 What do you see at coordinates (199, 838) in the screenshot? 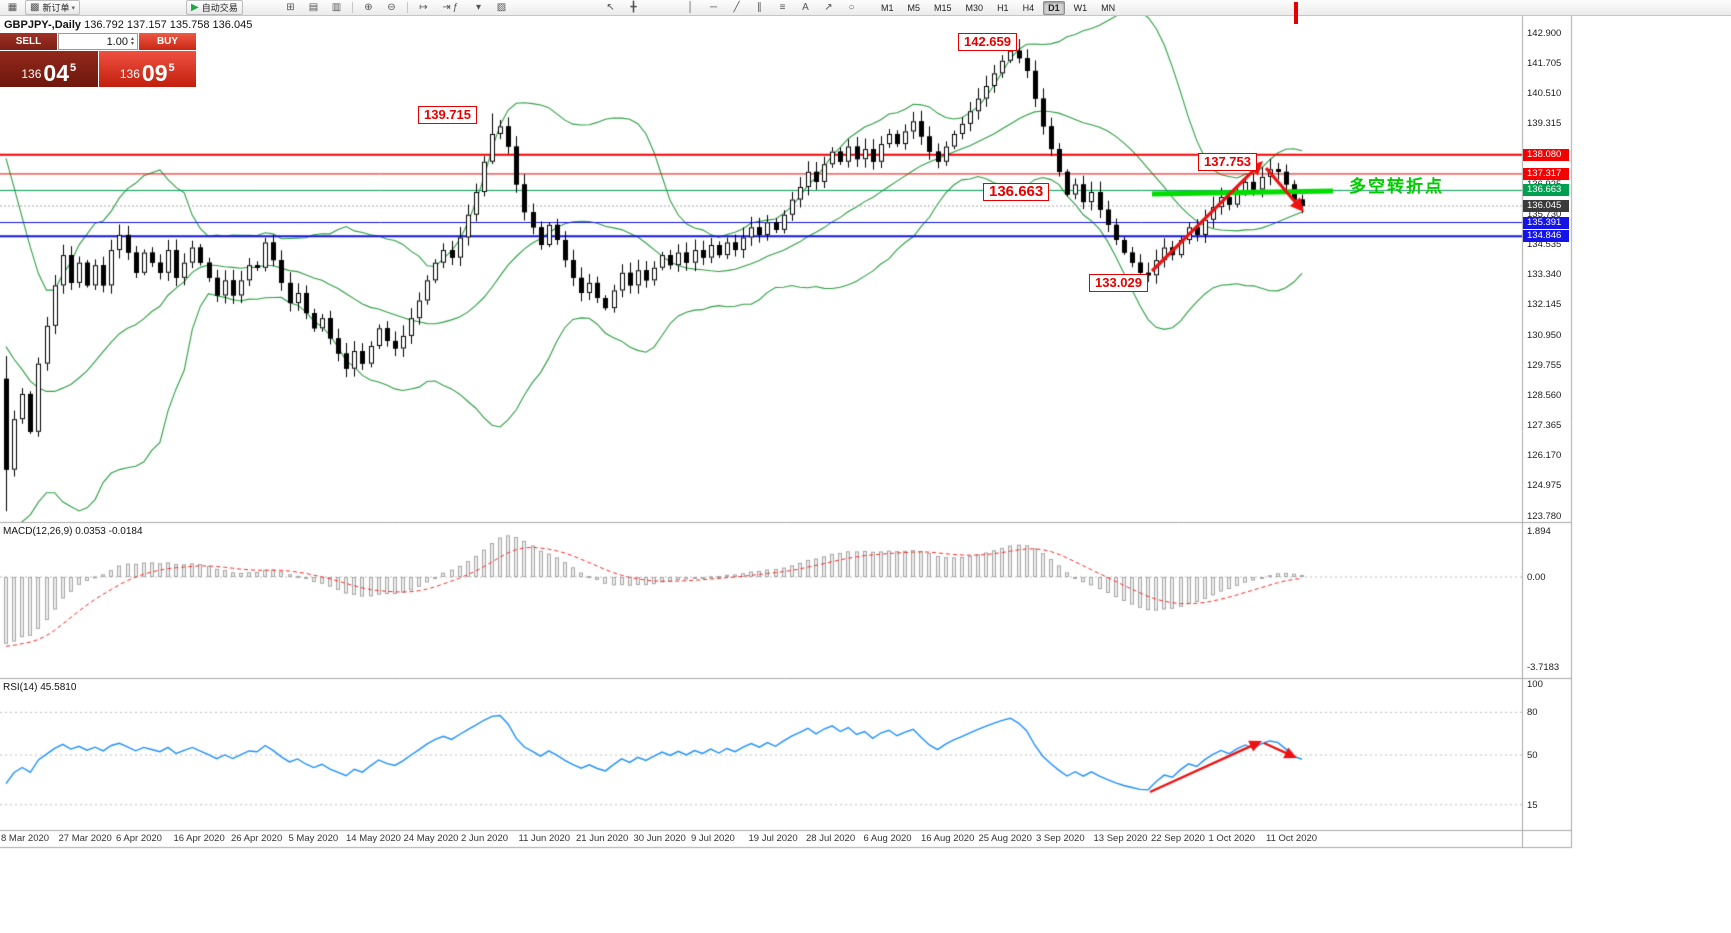
I see `date-axis-label: 16 Apr 2020` at bounding box center [199, 838].